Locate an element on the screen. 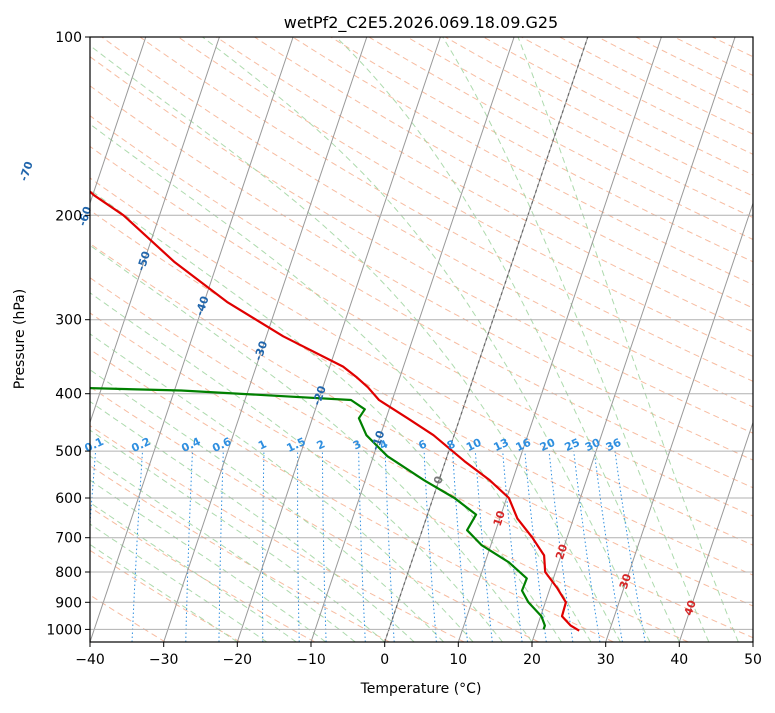  y-axis-title: Pressure (hPa) is located at coordinates (20, 339).